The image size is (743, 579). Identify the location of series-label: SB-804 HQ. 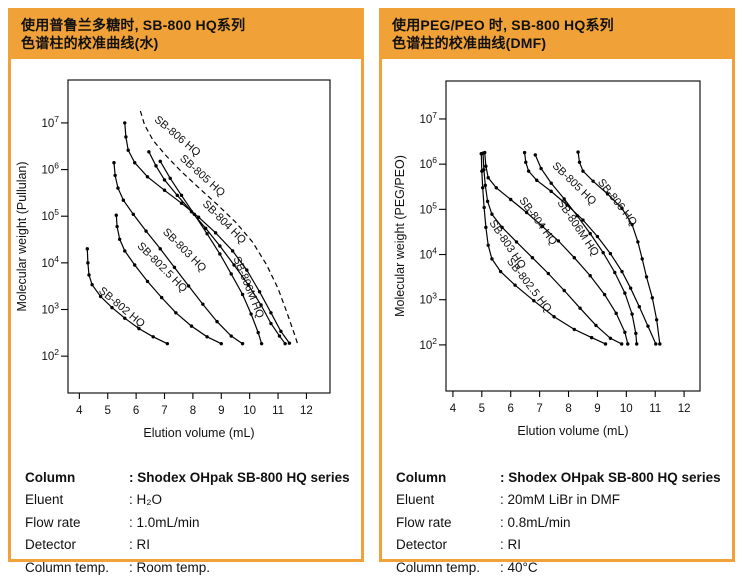
(537, 221).